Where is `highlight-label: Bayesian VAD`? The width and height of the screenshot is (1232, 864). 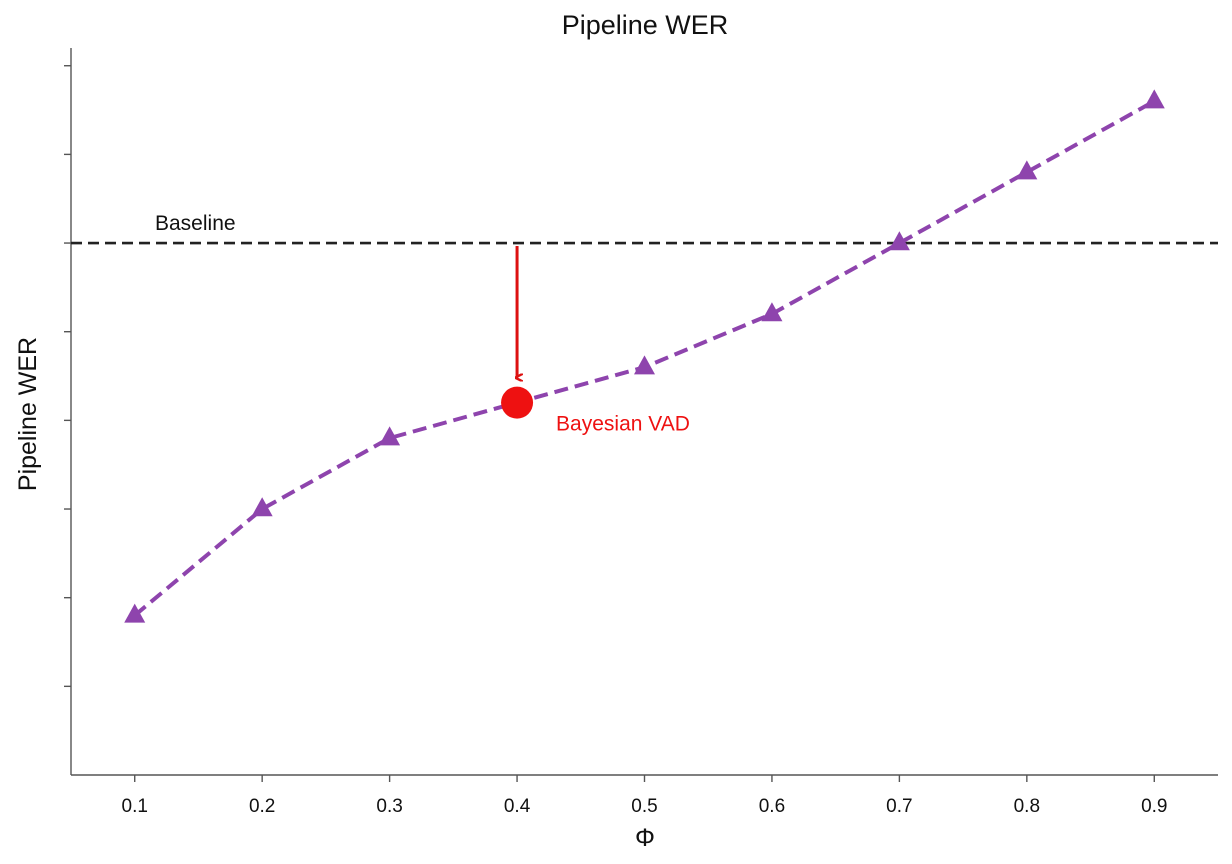
highlight-label: Bayesian VAD is located at coordinates (623, 424).